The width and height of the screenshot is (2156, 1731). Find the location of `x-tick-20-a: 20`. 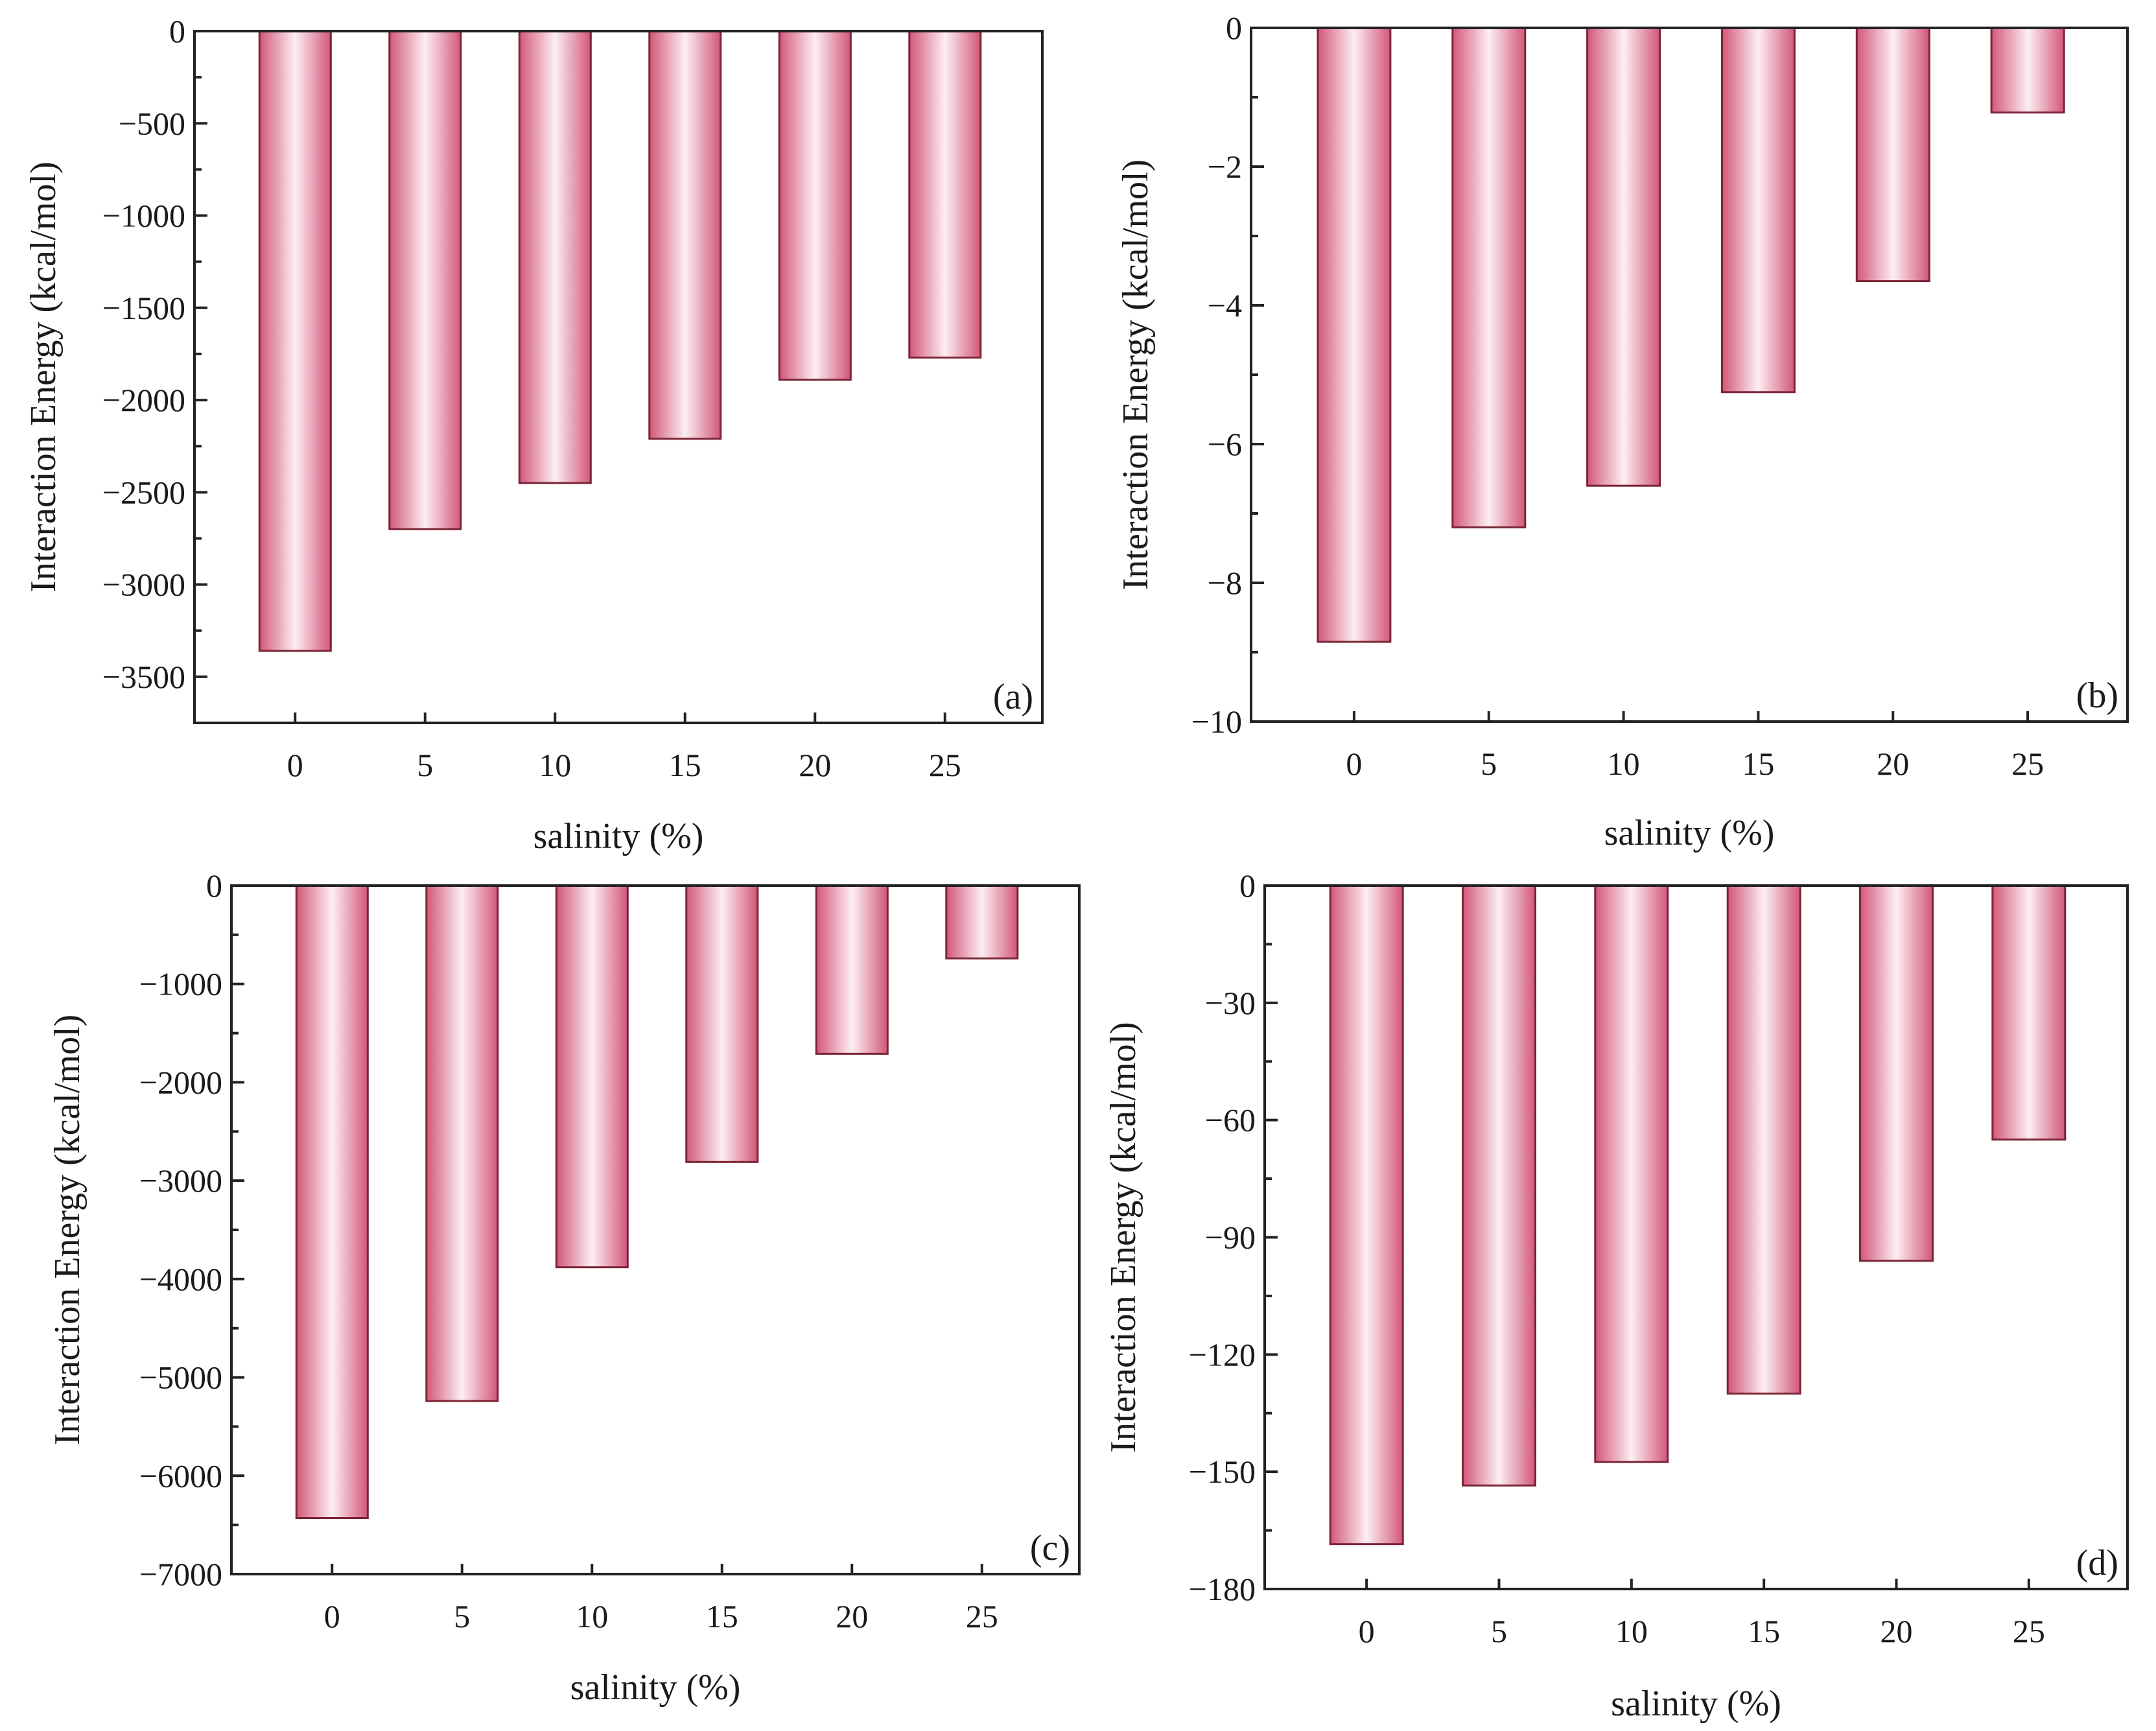

x-tick-20-a: 20 is located at coordinates (815, 765).